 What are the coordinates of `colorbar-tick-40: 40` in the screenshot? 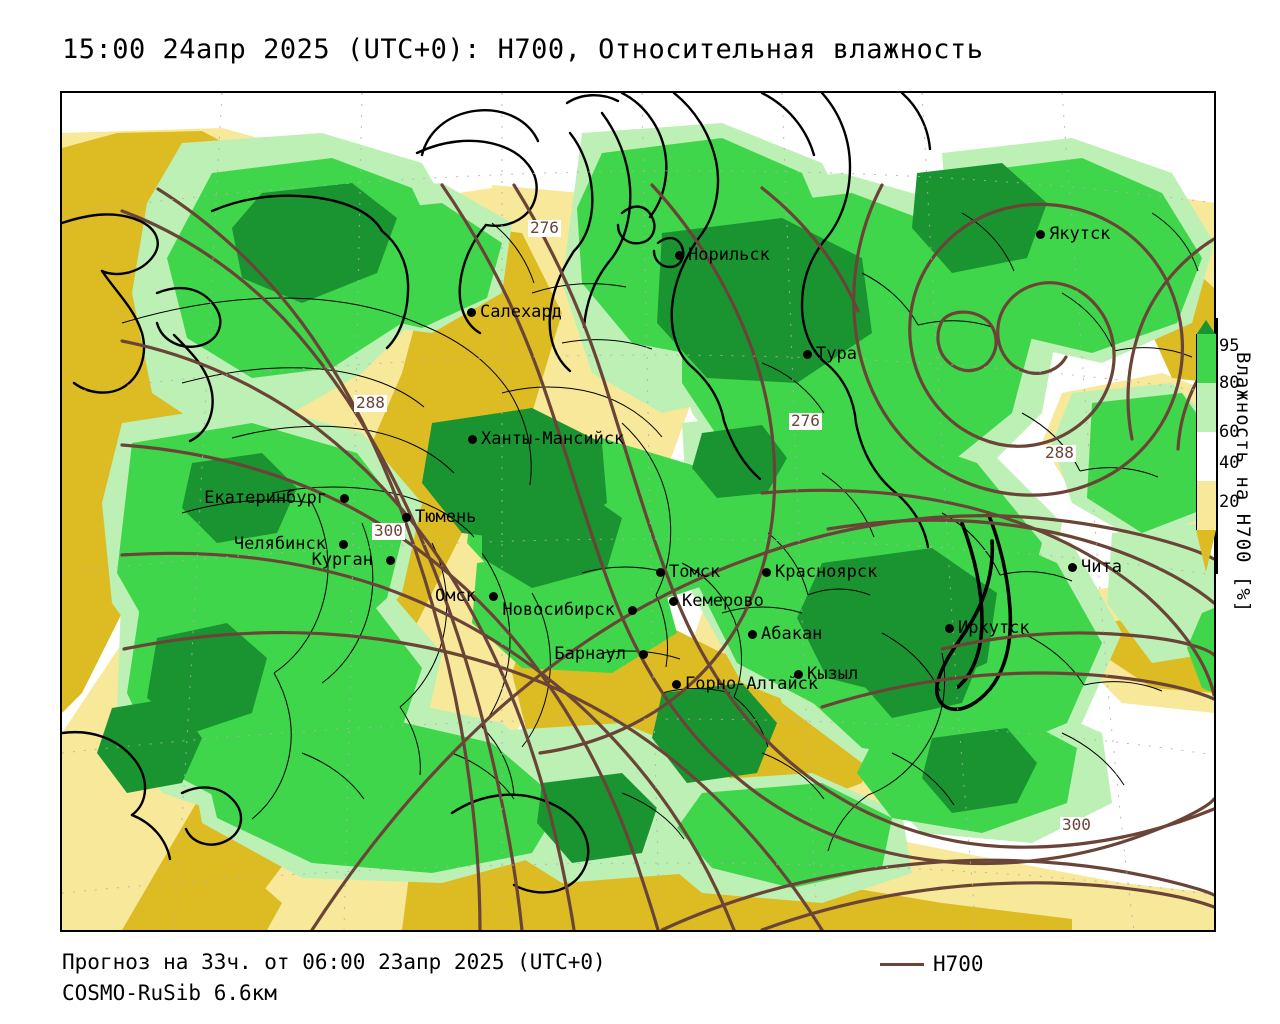 It's located at (1229, 463).